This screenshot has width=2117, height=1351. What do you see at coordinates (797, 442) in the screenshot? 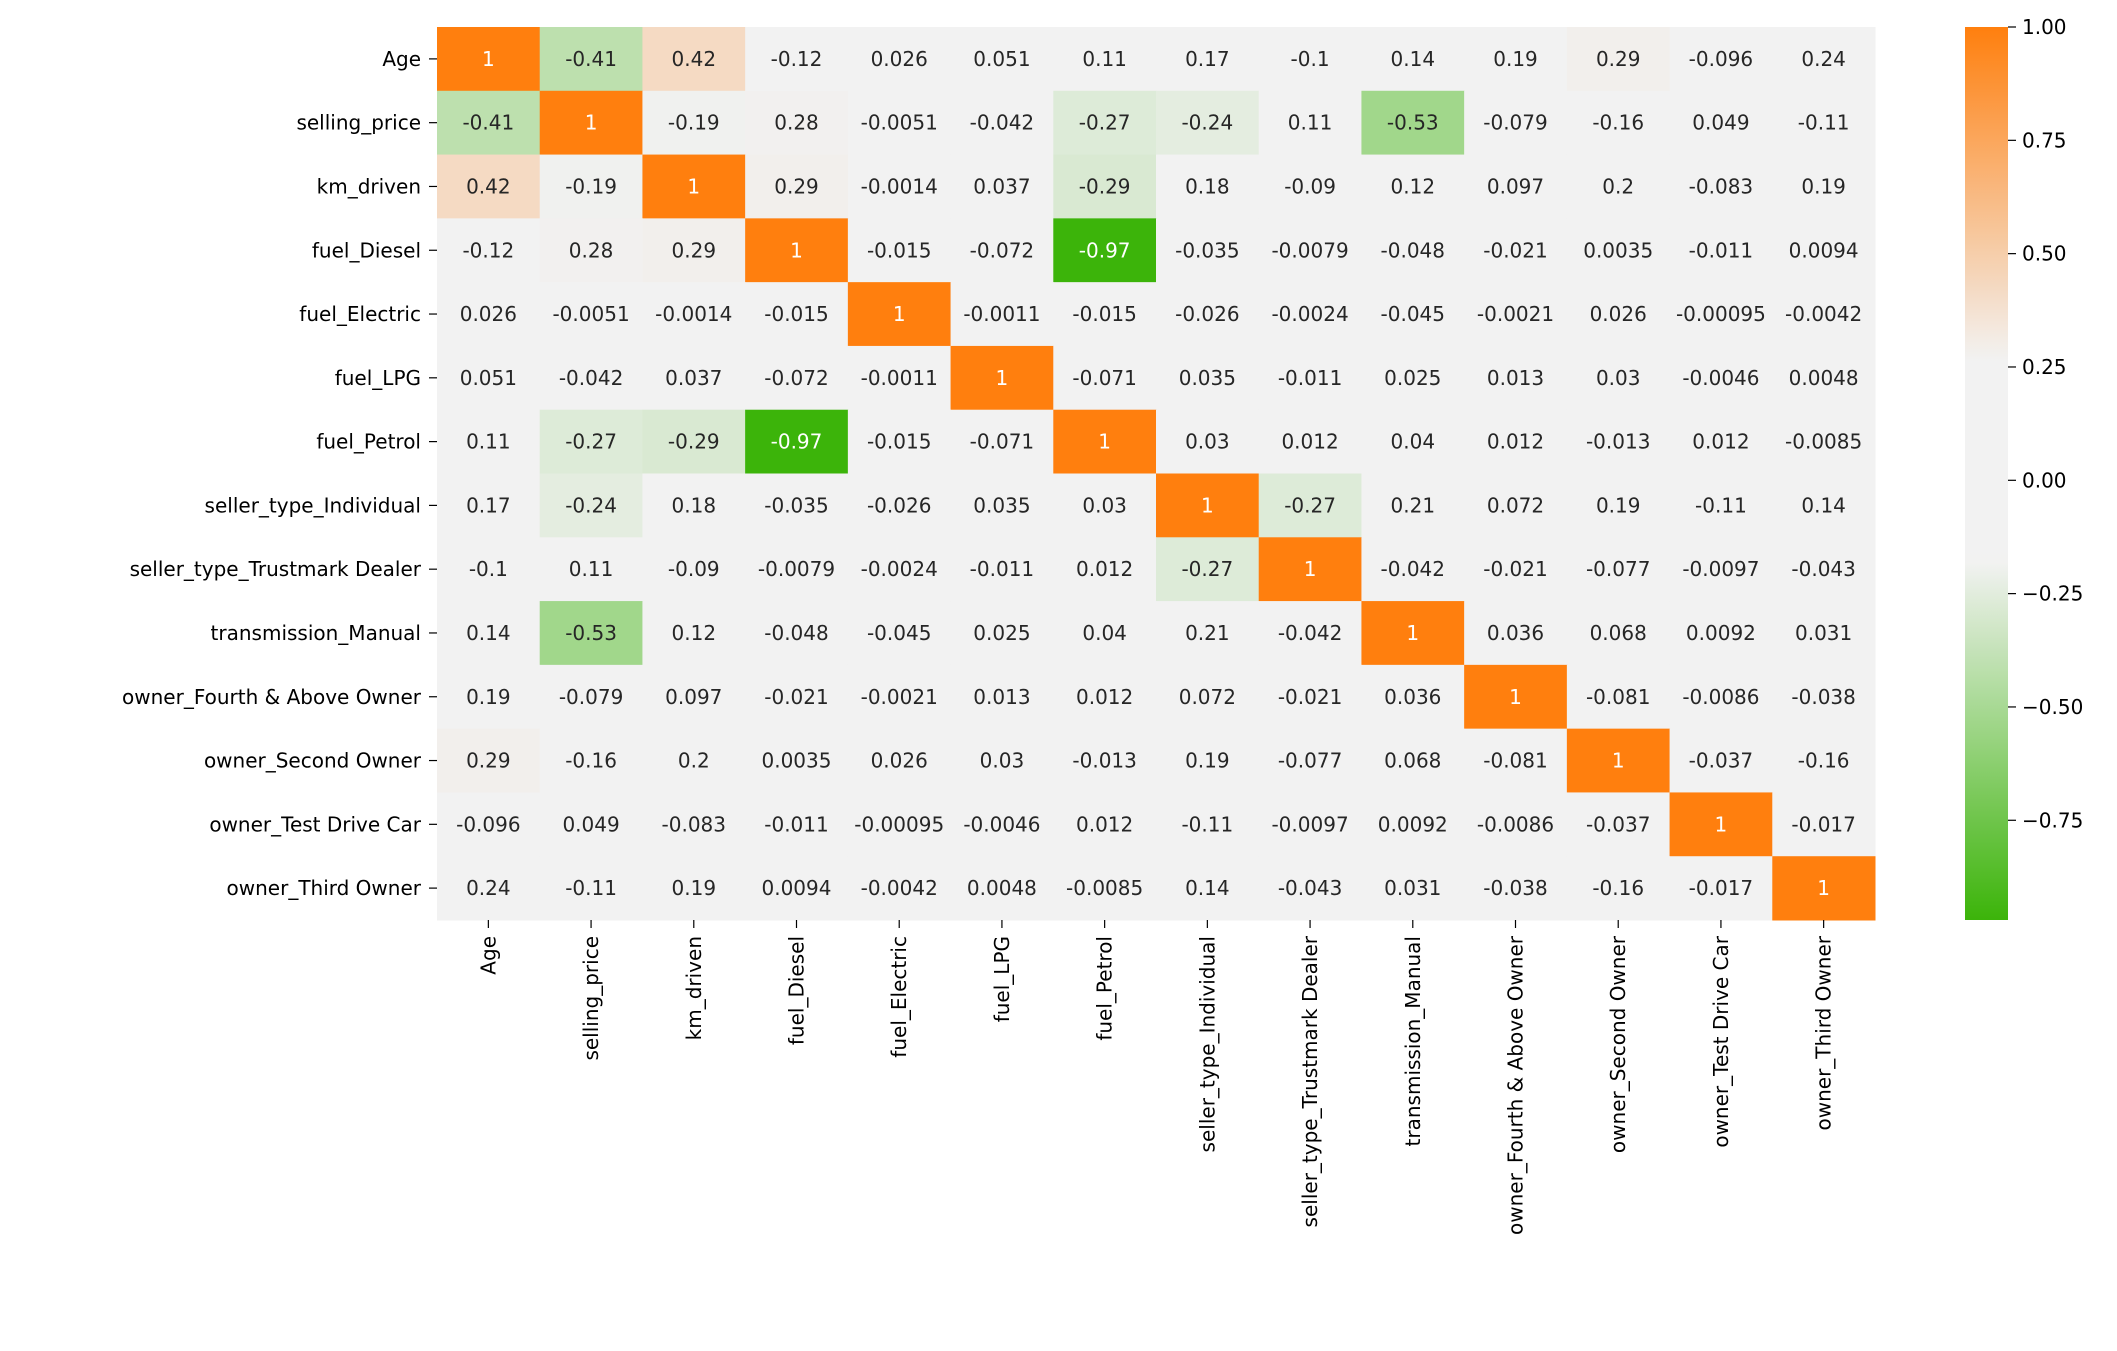
I see `cell-annotation: -0.97` at bounding box center [797, 442].